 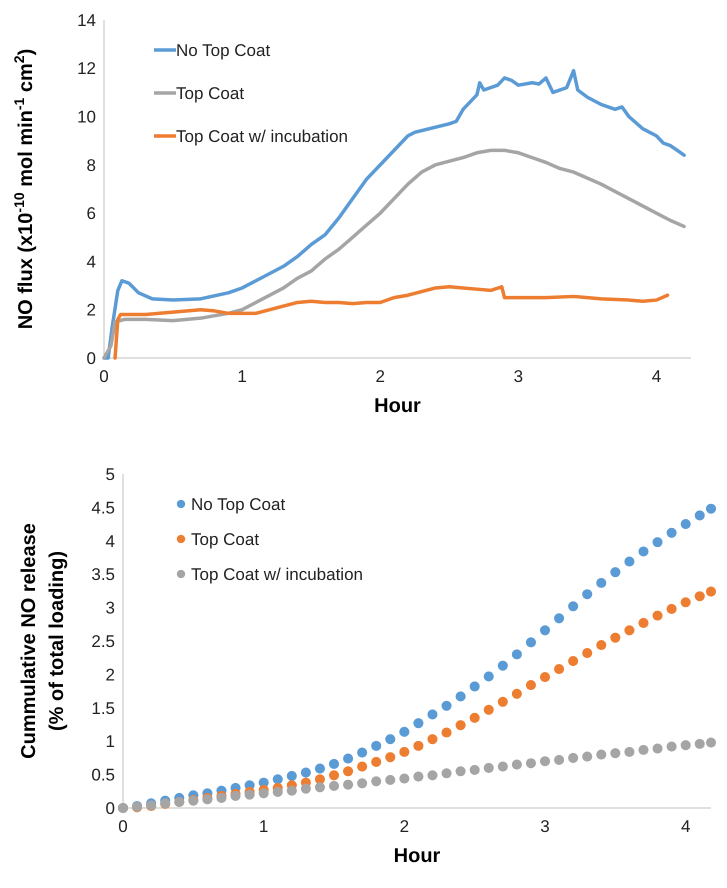 What do you see at coordinates (86, 68) in the screenshot?
I see `y-tick-label: 12` at bounding box center [86, 68].